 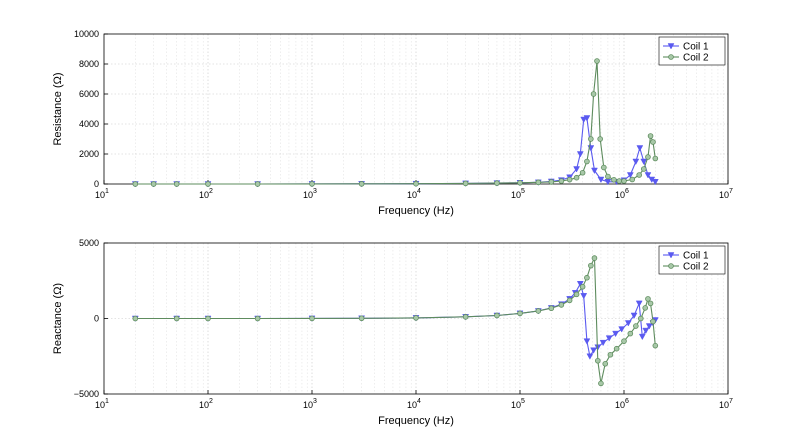 I want to click on legend-entry: Coil 2, so click(x=686, y=58).